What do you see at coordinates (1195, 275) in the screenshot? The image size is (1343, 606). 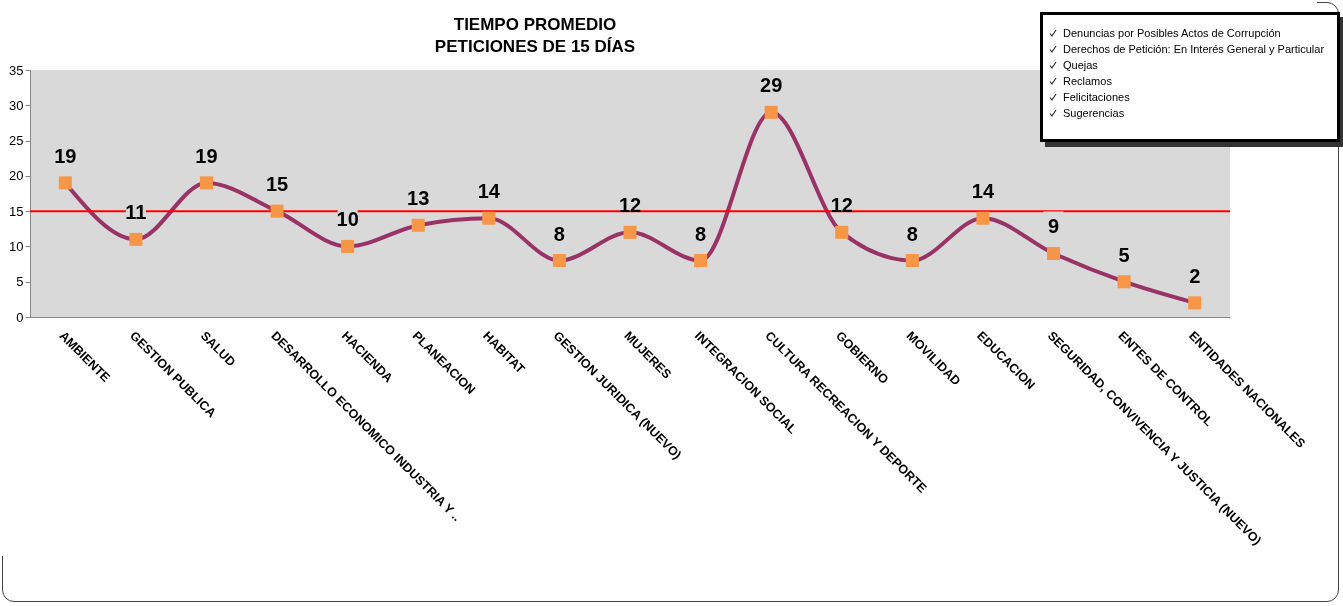 I see `data-label: 2` at bounding box center [1195, 275].